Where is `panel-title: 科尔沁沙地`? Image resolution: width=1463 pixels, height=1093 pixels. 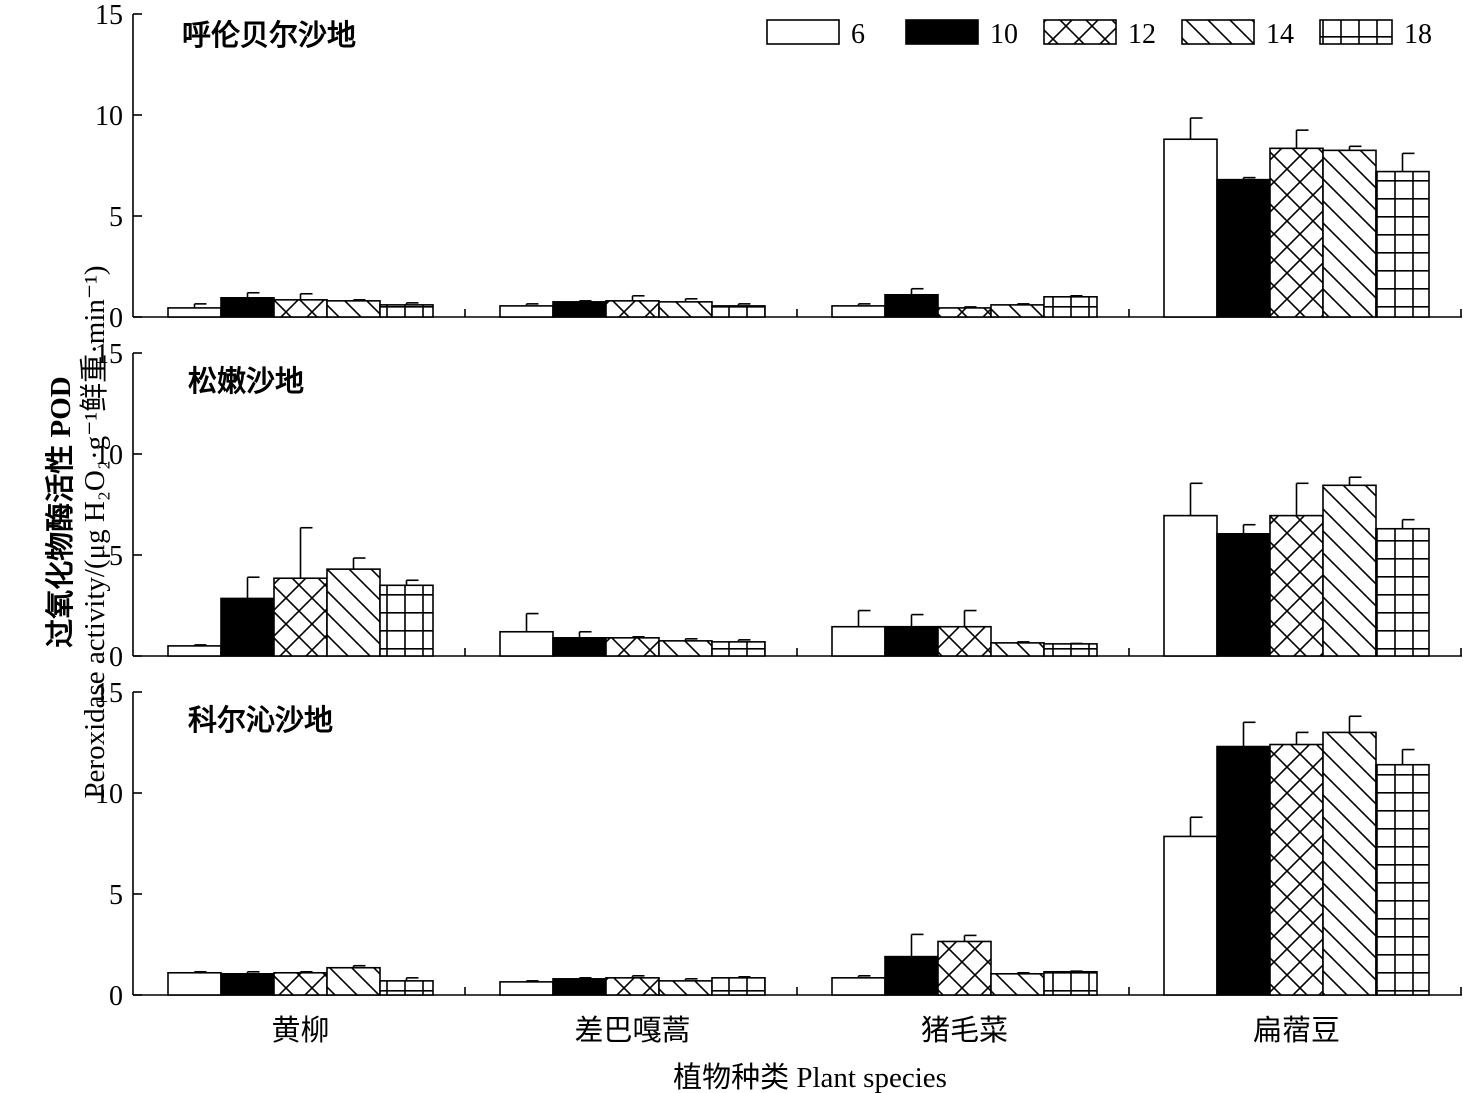 panel-title: 科尔沁沙地 is located at coordinates (260, 720).